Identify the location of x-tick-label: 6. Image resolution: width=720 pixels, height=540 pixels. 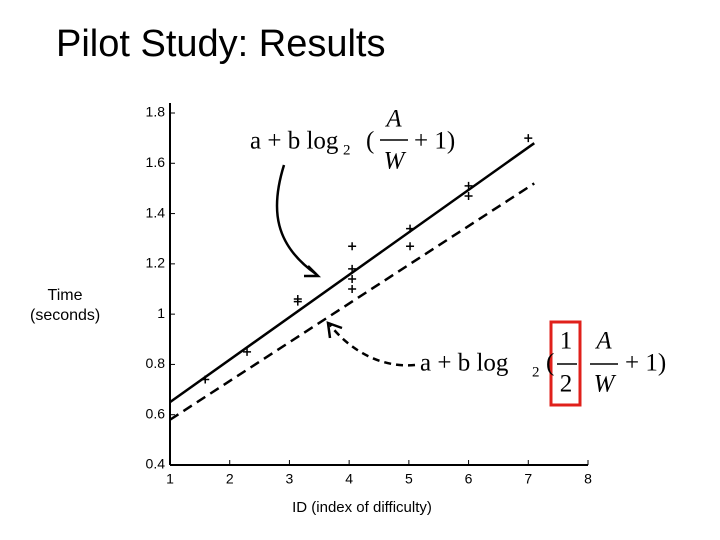
(469, 479).